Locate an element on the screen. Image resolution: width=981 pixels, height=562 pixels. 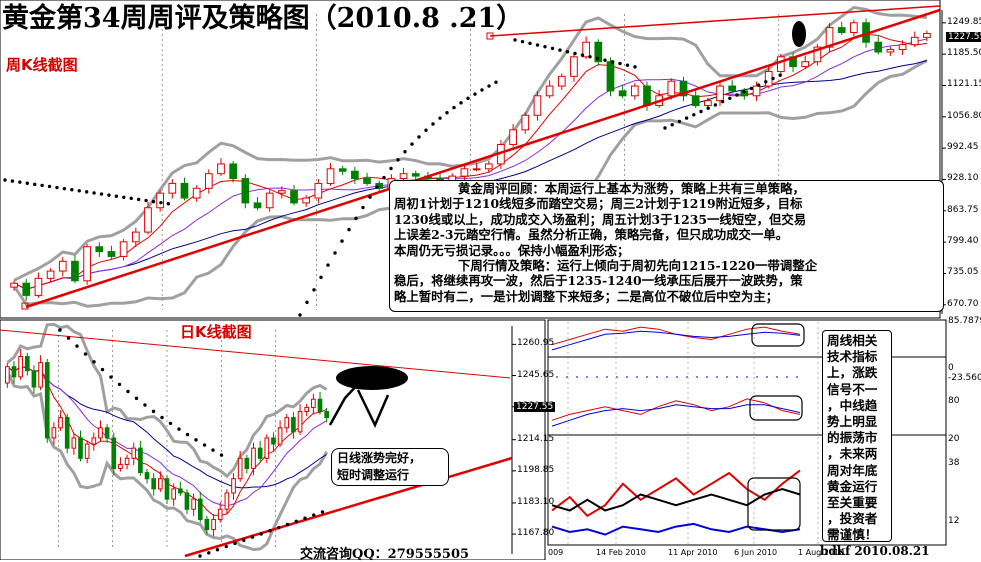
commentary-line: 周初1计划于1210线短多而踏空交易；周三2计划于1219附近短多，目标 is located at coordinates (598, 204).